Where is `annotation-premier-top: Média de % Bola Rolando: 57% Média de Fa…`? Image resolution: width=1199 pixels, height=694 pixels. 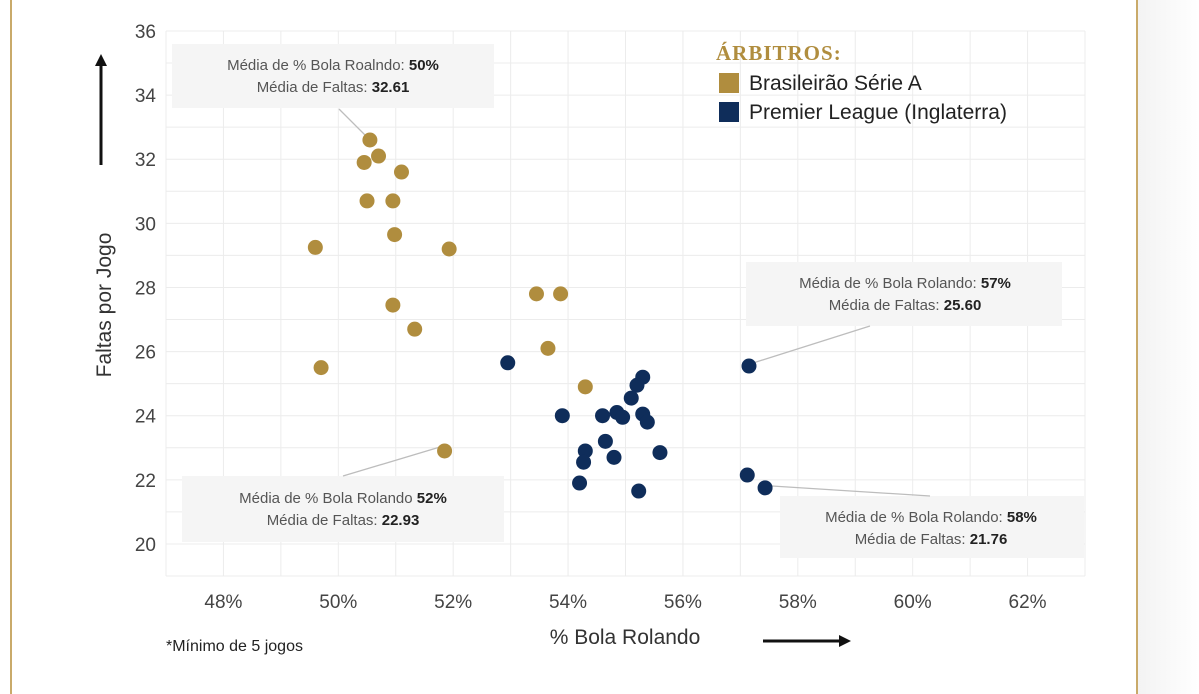 annotation-premier-top: Média de % Bola Rolando: 57% Média de Fa… is located at coordinates (904, 313).